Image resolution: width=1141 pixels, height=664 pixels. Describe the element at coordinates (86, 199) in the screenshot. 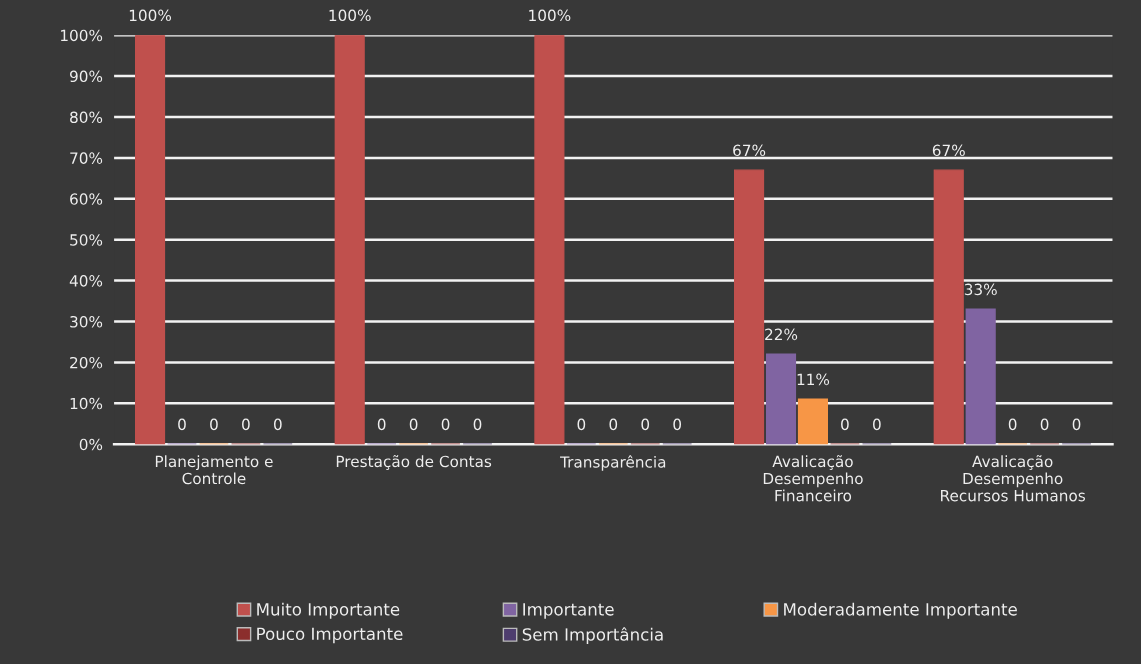

I see `y-tick-label: 60%` at that location.